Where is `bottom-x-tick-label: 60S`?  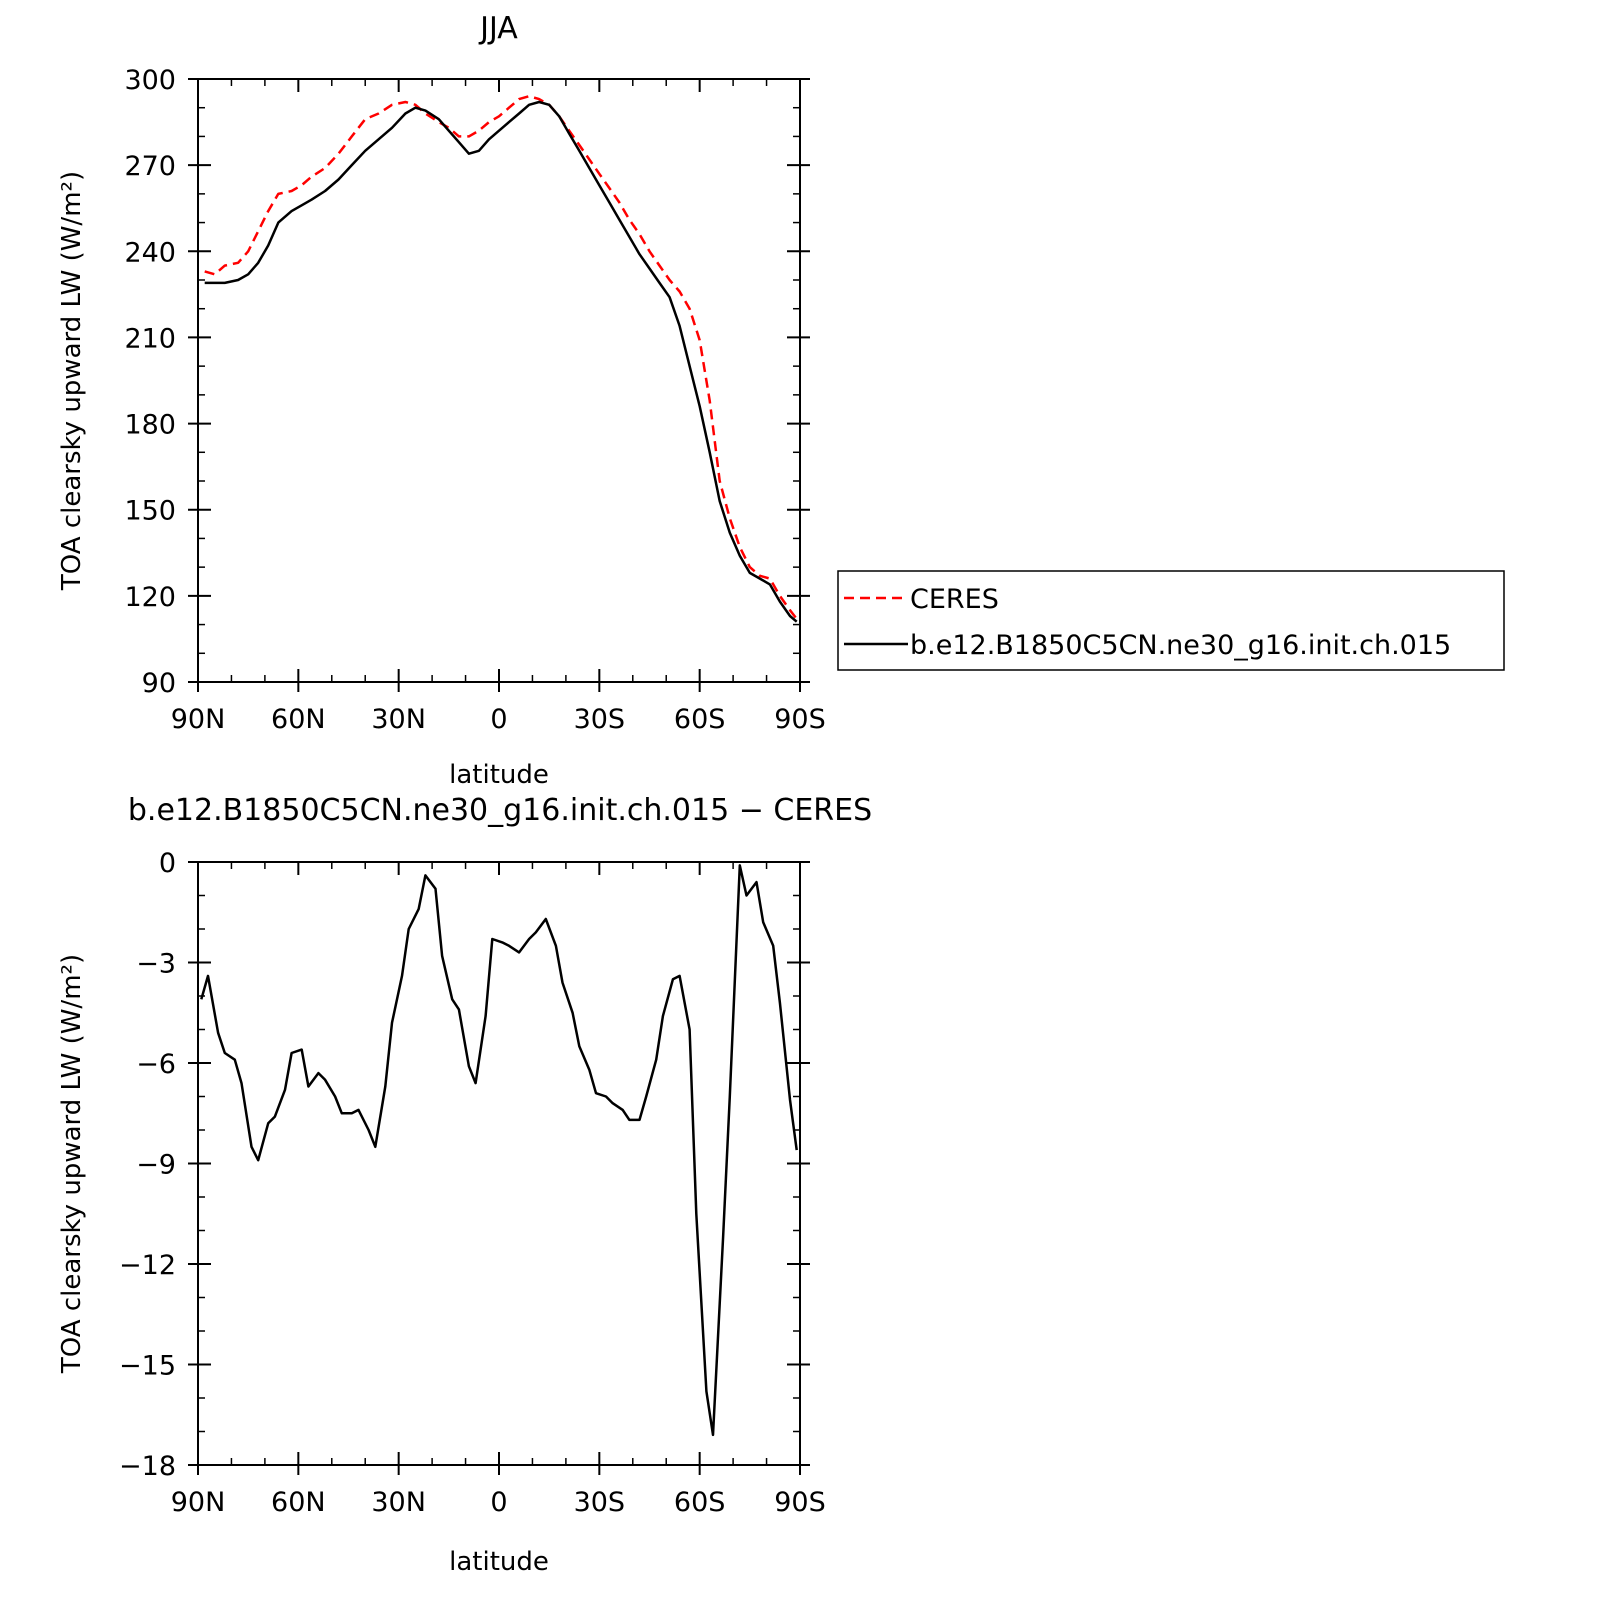
bottom-x-tick-label: 60S is located at coordinates (700, 1502).